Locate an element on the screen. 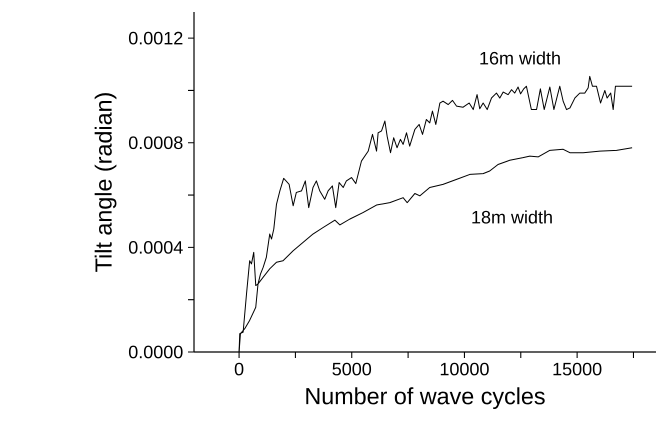  x-tick-label: 5000 is located at coordinates (352, 369).